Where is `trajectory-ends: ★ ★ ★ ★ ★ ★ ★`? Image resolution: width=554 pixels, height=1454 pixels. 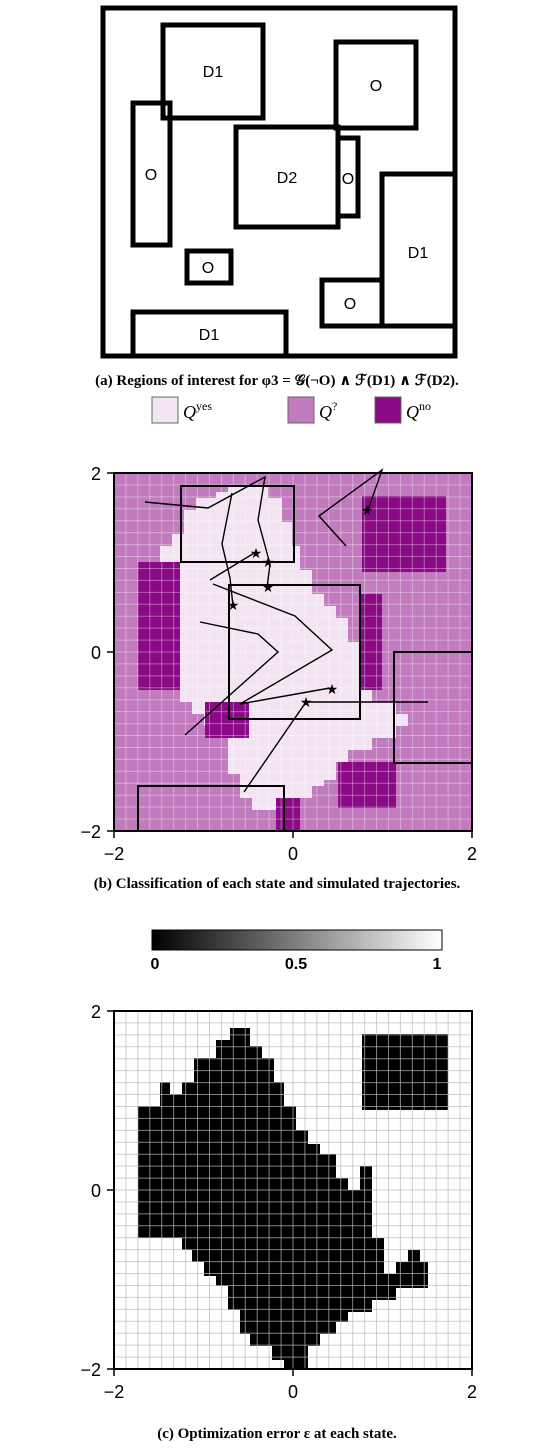
trajectory-ends: ★ ★ ★ ★ ★ ★ ★ is located at coordinates (300, 607).